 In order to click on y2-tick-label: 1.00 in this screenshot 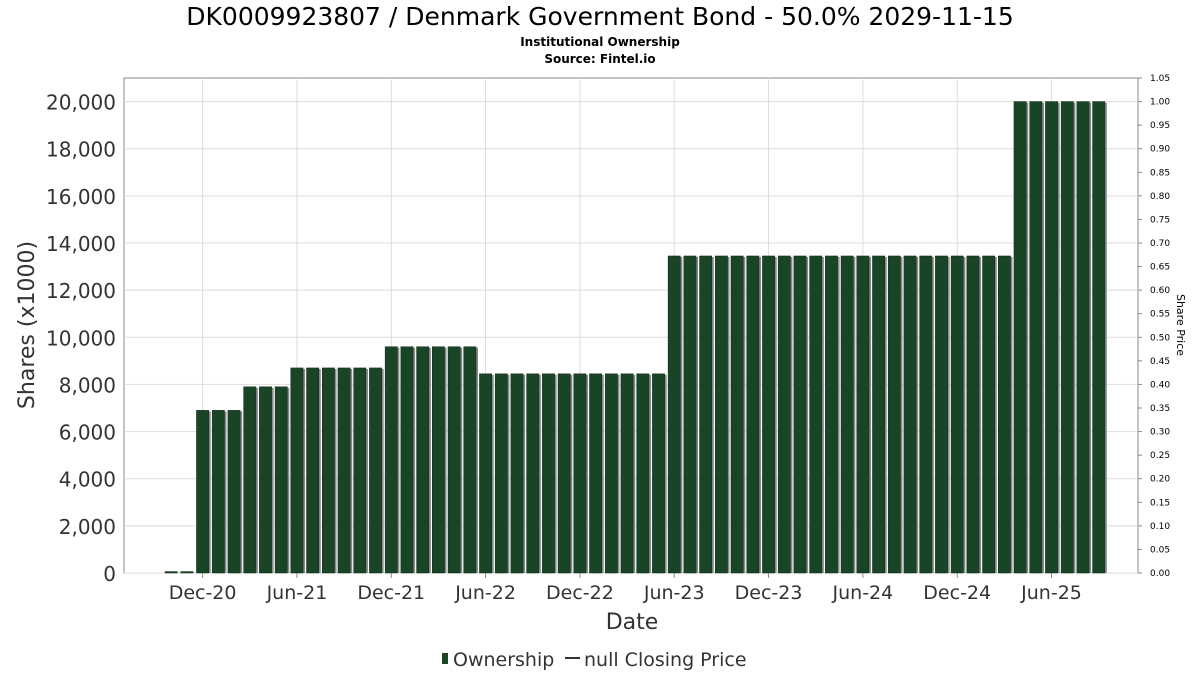, I will do `click(1160, 103)`.